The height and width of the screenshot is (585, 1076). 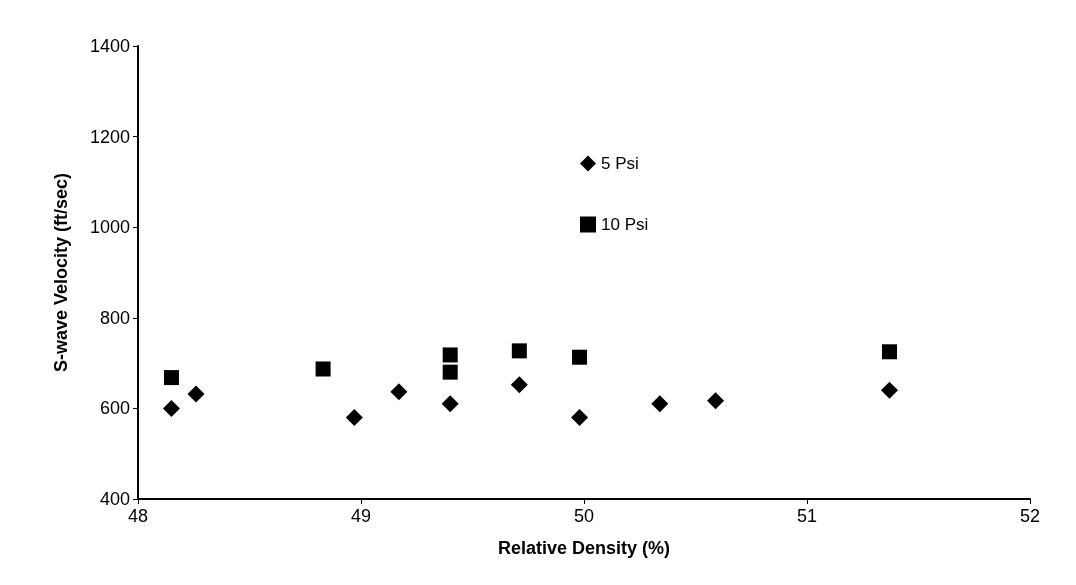 I want to click on x-tick-label: 50, so click(x=584, y=516).